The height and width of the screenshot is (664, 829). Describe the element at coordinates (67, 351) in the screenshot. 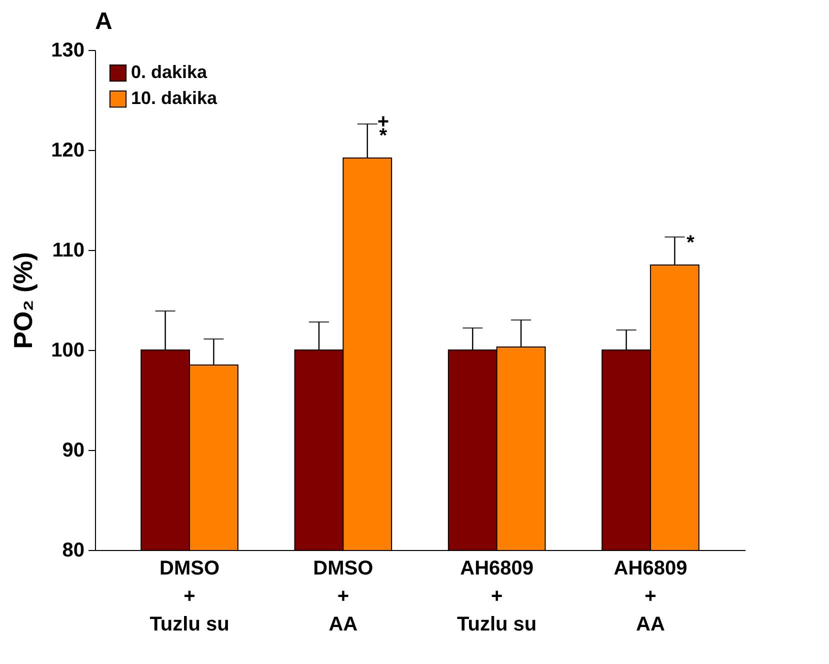

I see `y-tick-label: 100` at that location.